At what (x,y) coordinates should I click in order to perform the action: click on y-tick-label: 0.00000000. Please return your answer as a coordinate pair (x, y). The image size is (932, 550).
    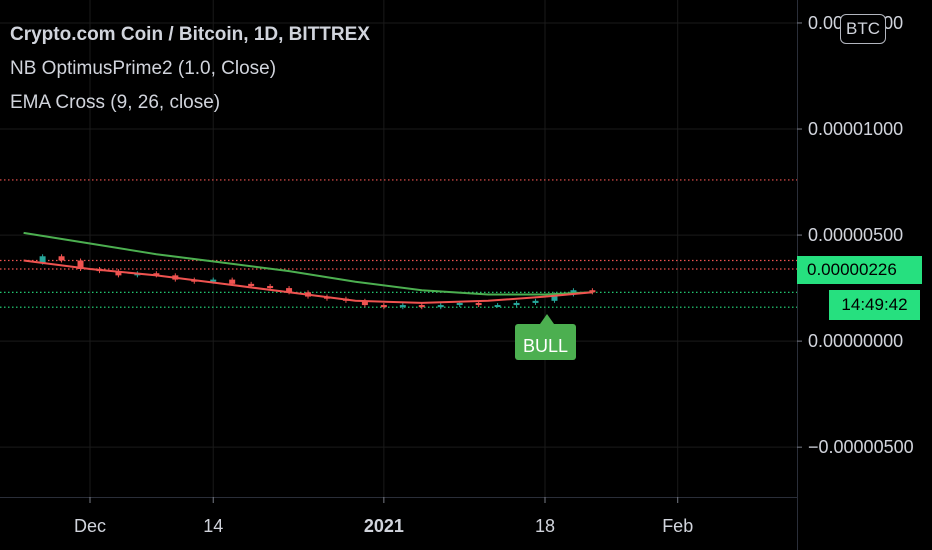
    Looking at the image, I should click on (855, 341).